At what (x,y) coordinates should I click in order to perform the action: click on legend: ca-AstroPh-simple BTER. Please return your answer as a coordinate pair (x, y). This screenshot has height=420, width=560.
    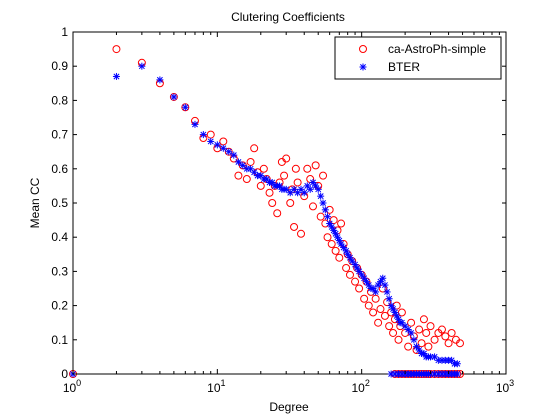
    Looking at the image, I should click on (418, 58).